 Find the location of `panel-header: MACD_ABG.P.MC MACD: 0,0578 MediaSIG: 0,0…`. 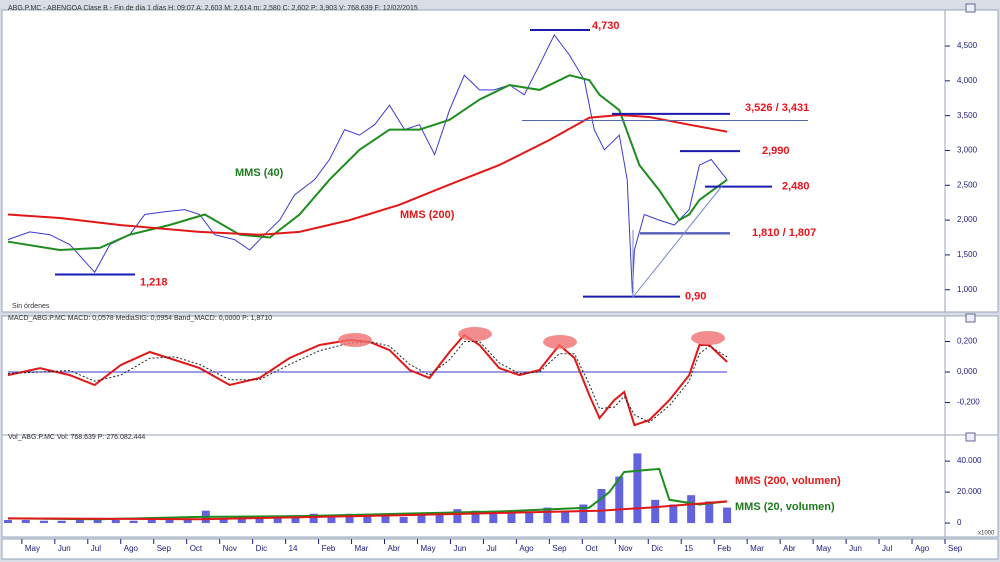

panel-header: MACD_ABG.P.MC MACD: 0,0578 MediaSIG: 0,0… is located at coordinates (140, 318).